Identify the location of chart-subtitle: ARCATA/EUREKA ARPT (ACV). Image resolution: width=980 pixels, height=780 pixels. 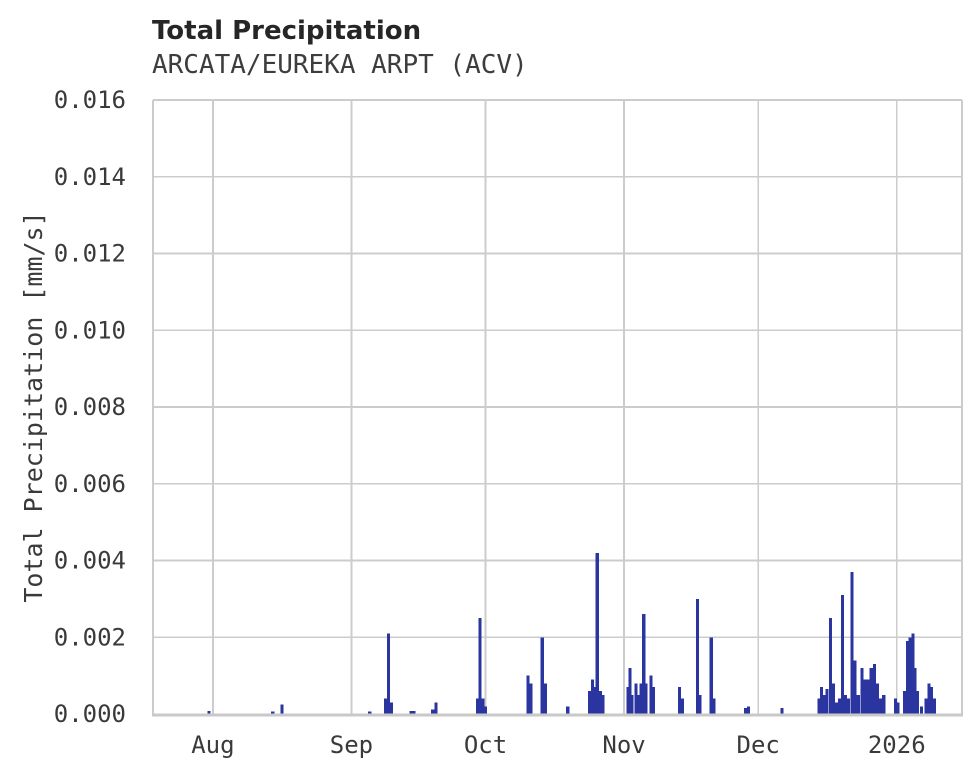
(340, 65).